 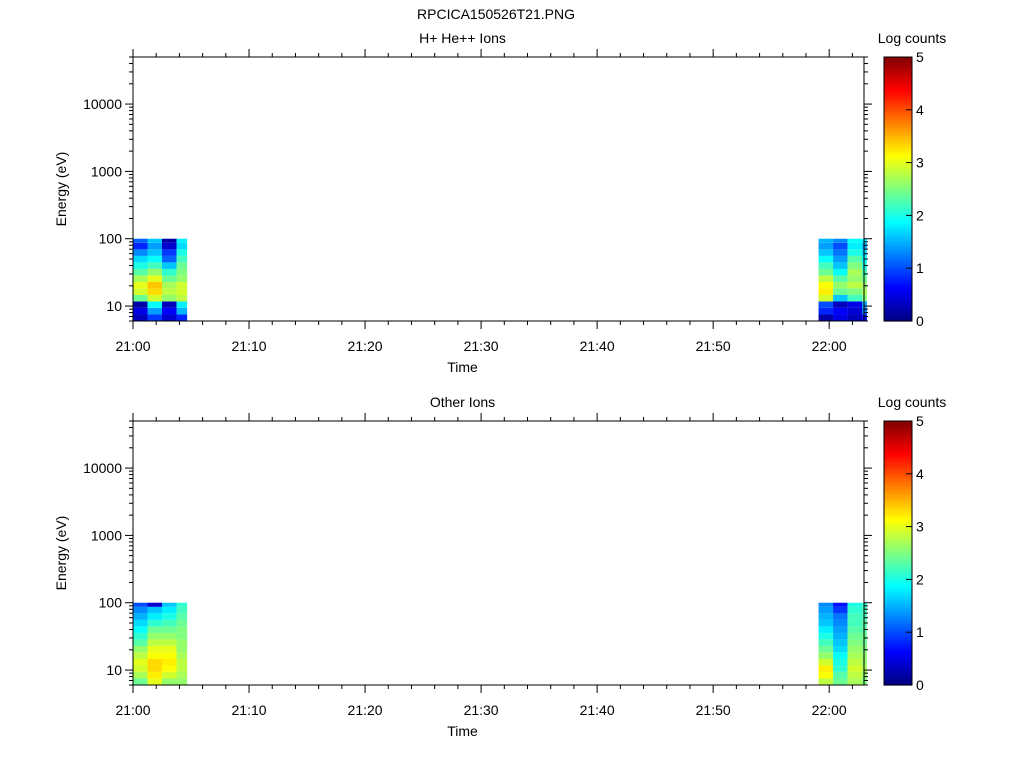 What do you see at coordinates (61, 553) in the screenshot?
I see `y-axis-label: Energy (eV)` at bounding box center [61, 553].